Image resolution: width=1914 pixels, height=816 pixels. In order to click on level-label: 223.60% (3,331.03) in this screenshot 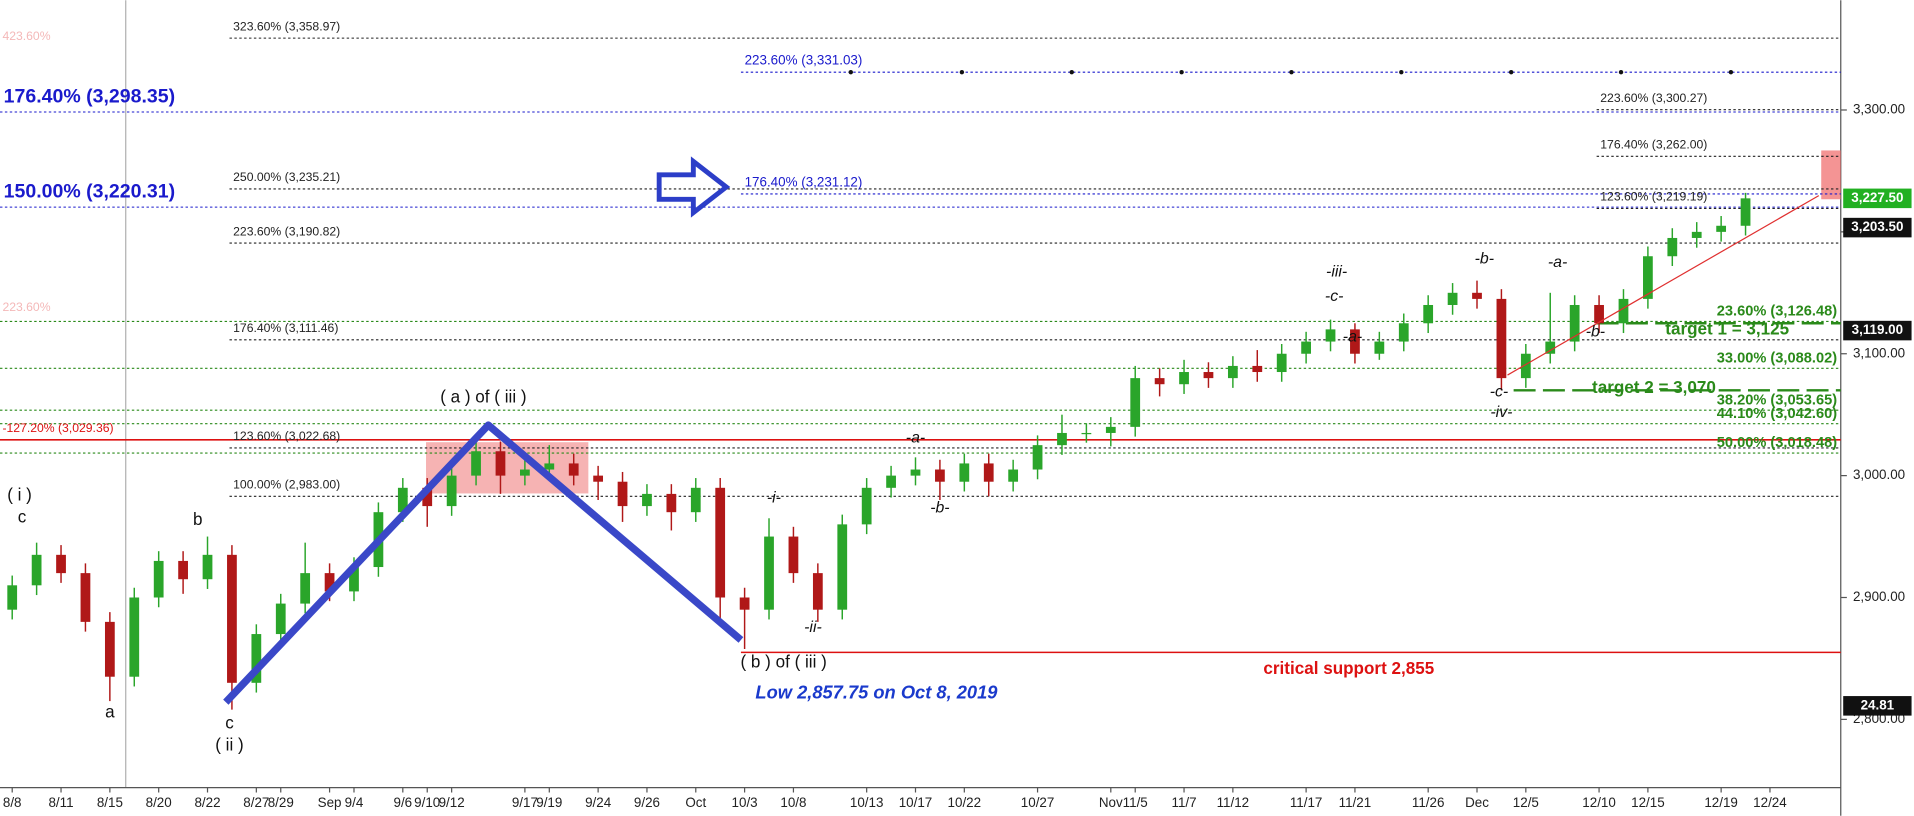, I will do `click(804, 60)`.